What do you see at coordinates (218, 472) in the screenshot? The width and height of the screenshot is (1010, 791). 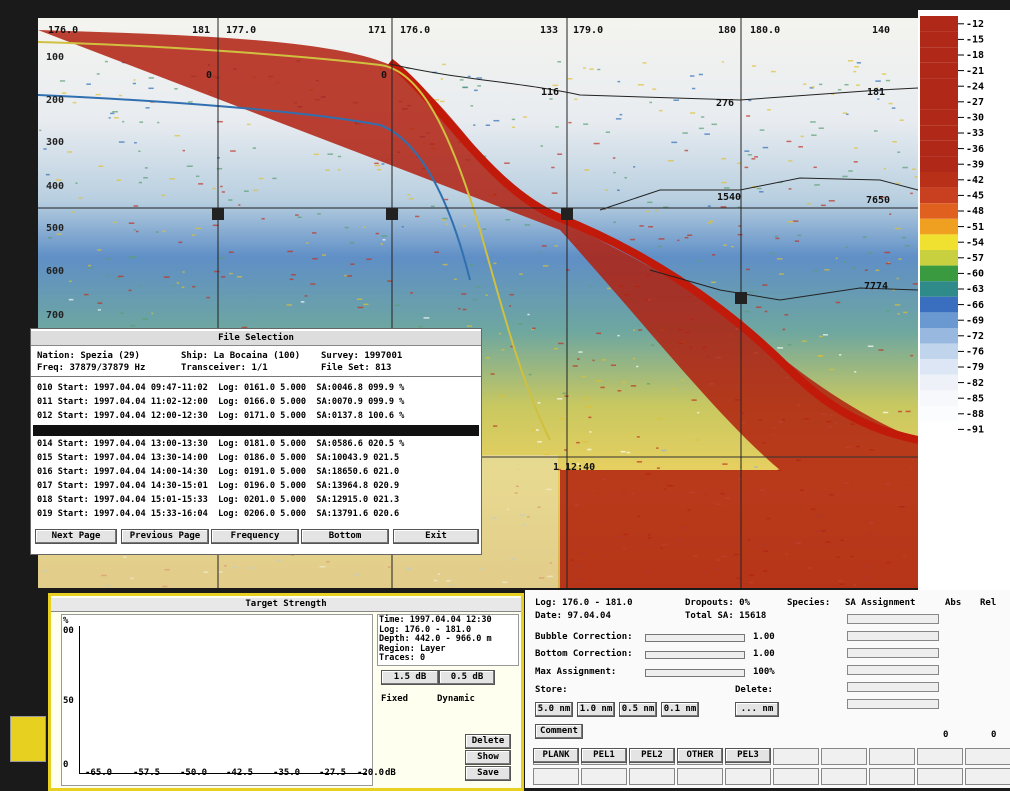 I see `file-row: 016 Start: 1997.04.04 14:00-14:30 Log` at bounding box center [218, 472].